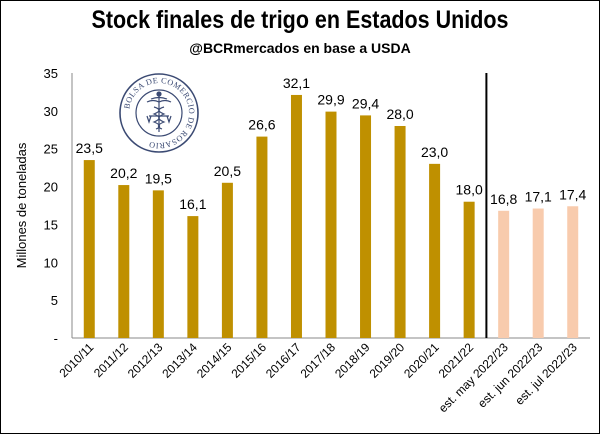 Image resolution: width=600 pixels, height=434 pixels. Describe the element at coordinates (123, 173) in the screenshot. I see `data-label: 20,2` at that location.